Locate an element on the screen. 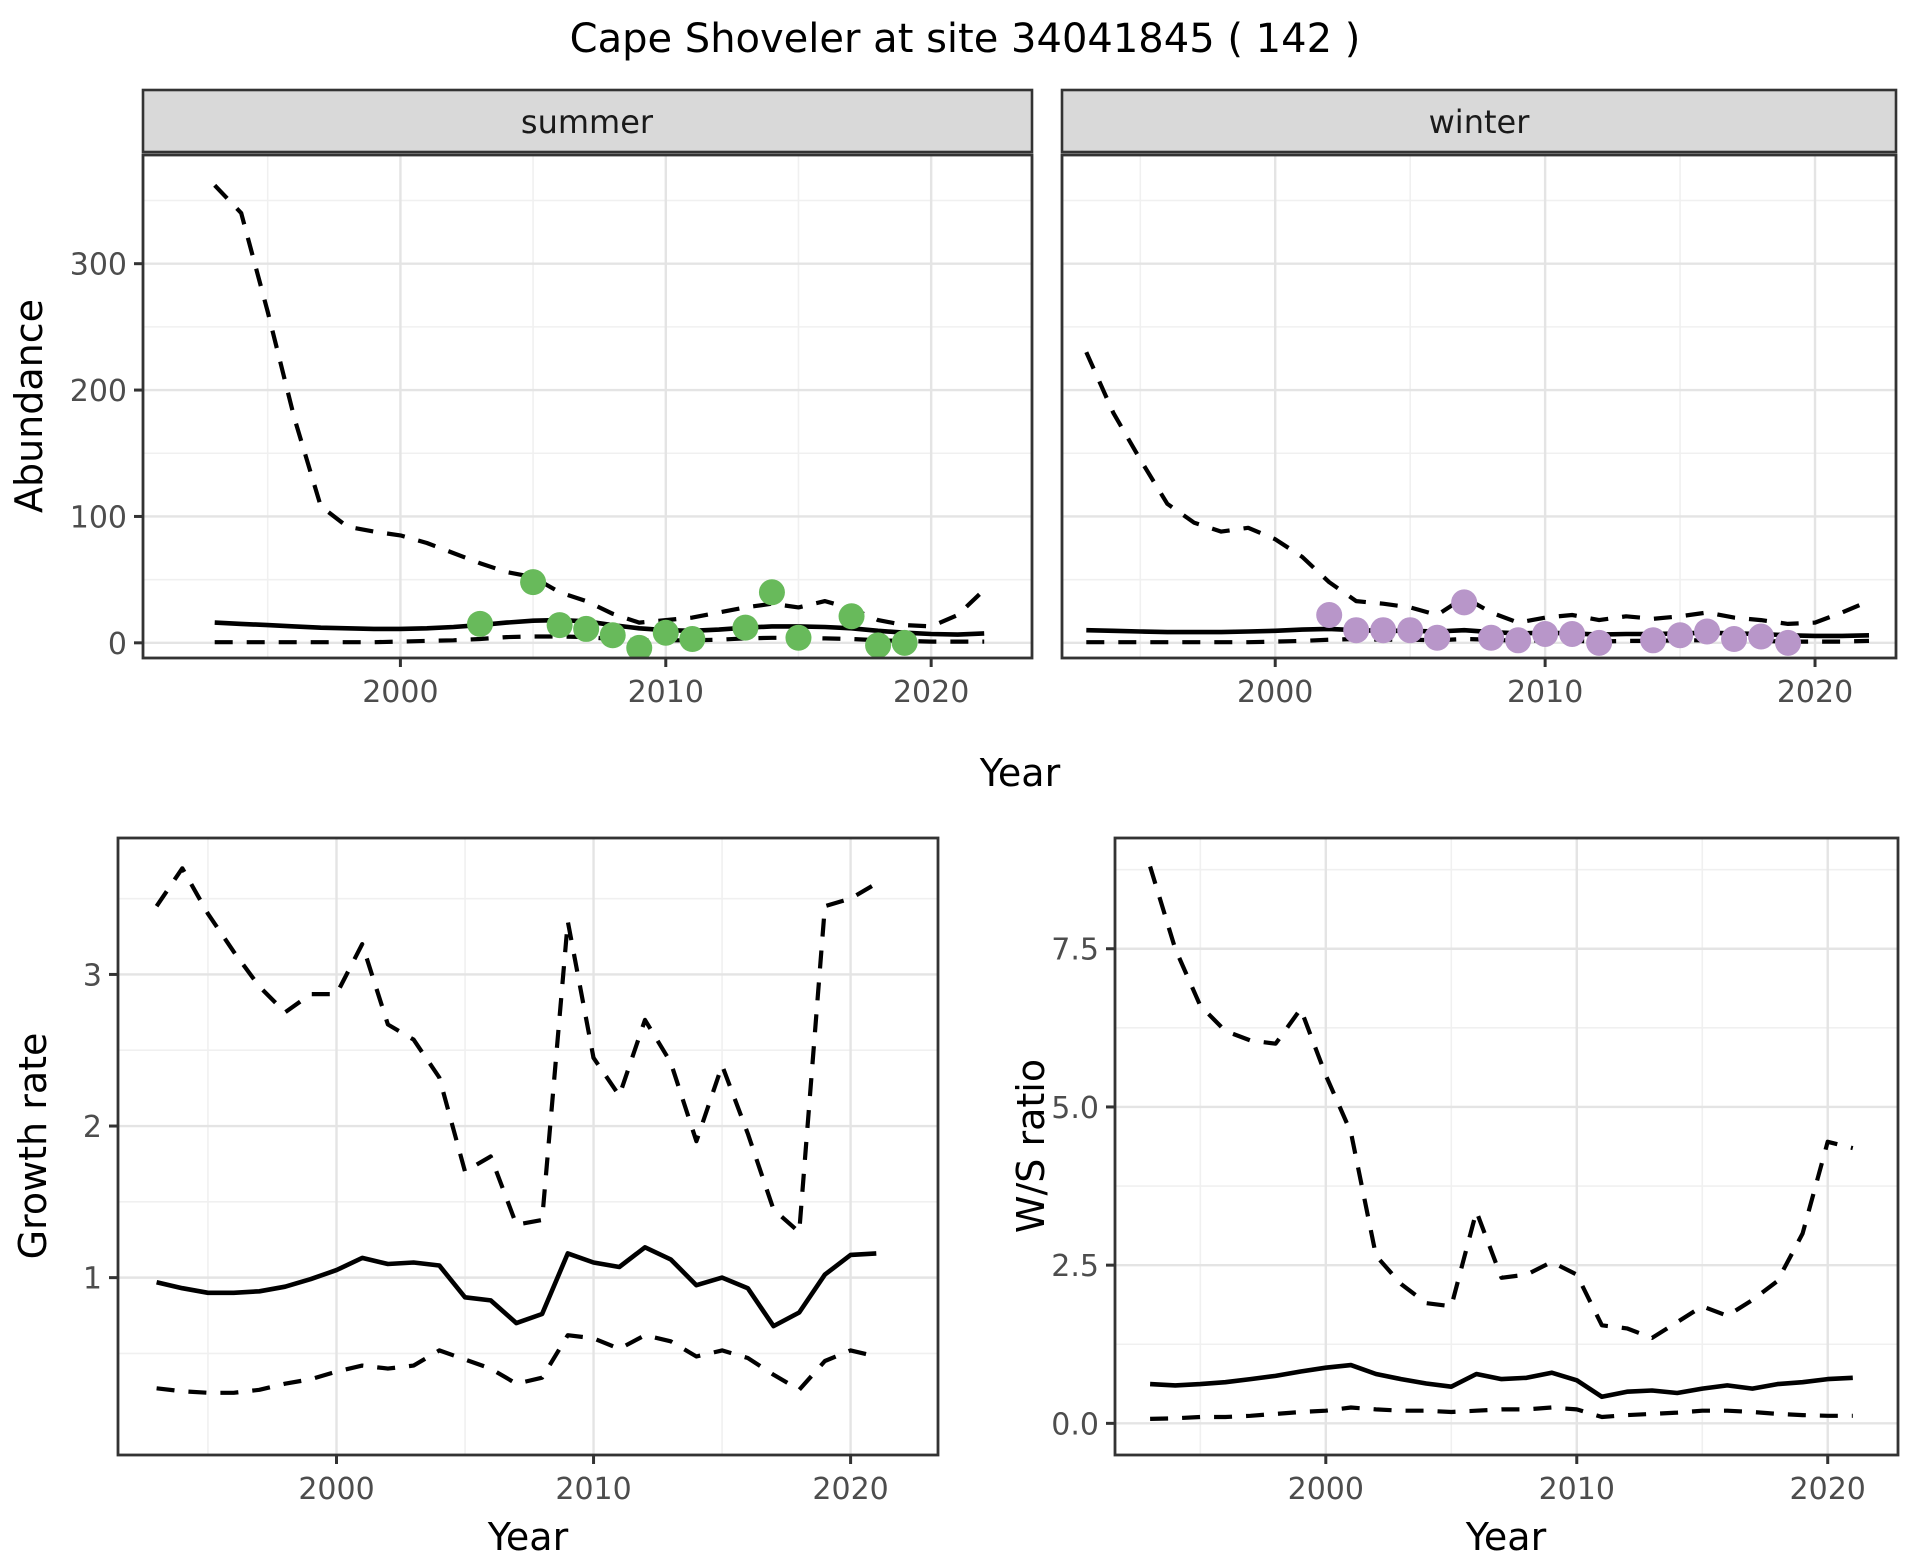  y-tick-label: 0 is located at coordinates (117, 644).